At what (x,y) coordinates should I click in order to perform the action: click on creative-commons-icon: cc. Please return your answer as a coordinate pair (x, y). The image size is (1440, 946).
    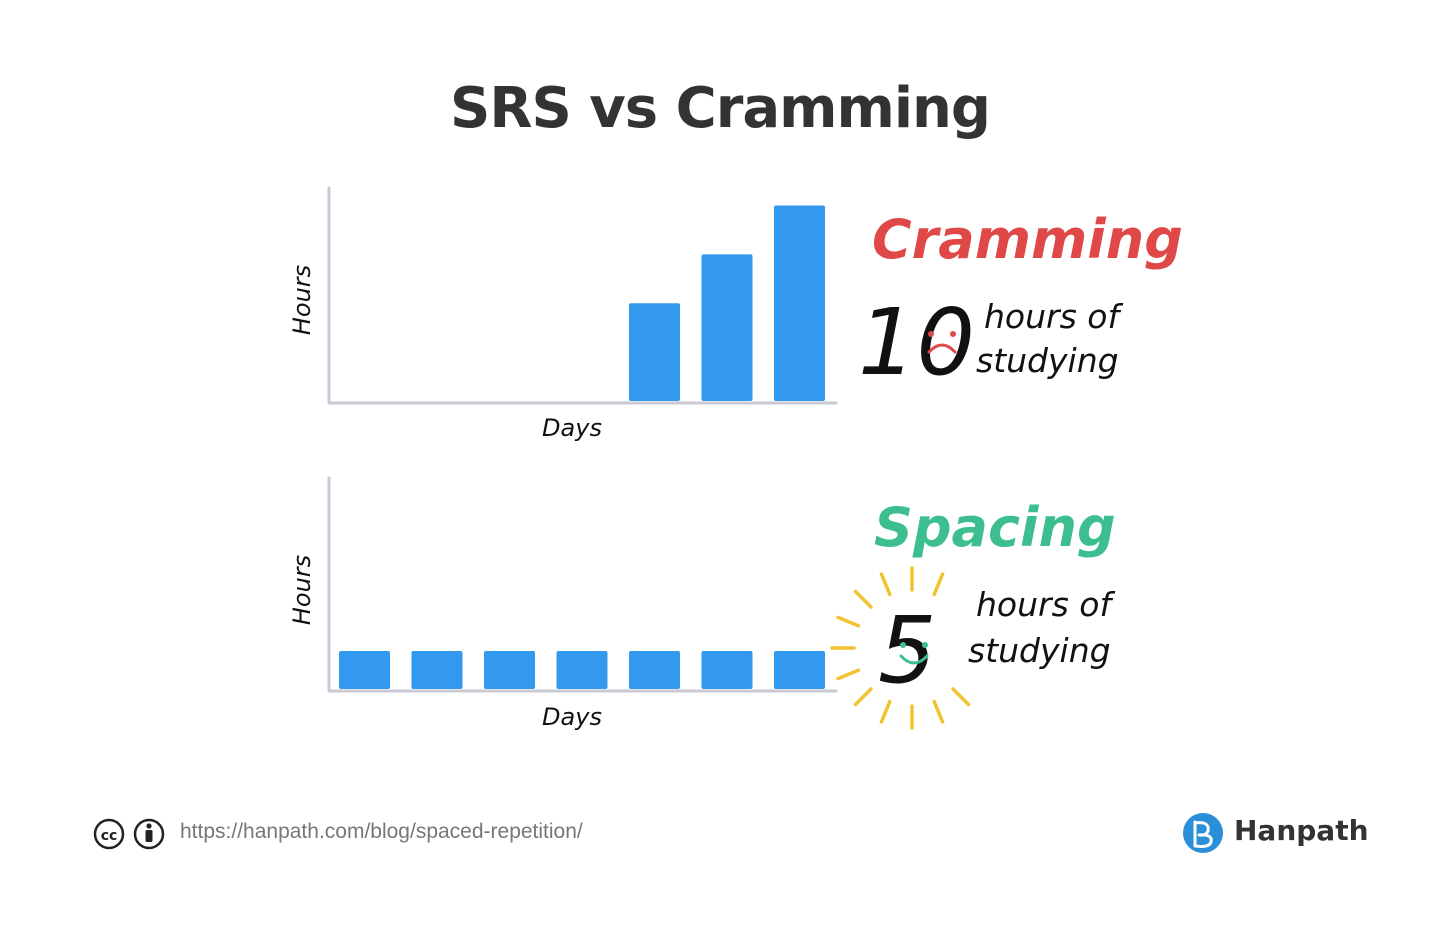
    Looking at the image, I should click on (109, 834).